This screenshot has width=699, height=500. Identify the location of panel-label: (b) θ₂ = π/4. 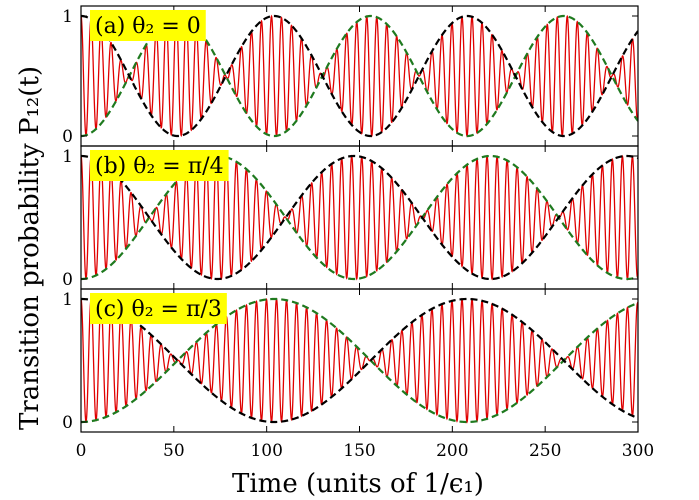
(159, 165).